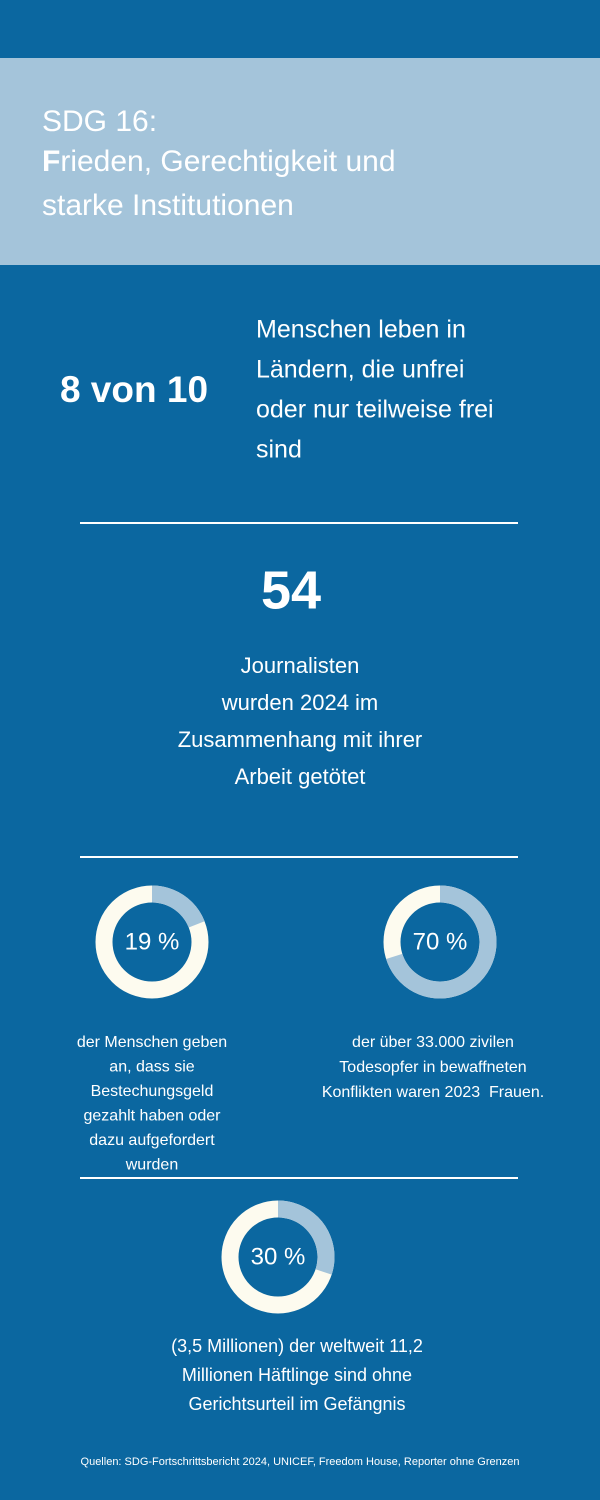 This screenshot has height=1500, width=600. Describe the element at coordinates (279, 450) in the screenshot. I see `stat-text: sind` at that location.